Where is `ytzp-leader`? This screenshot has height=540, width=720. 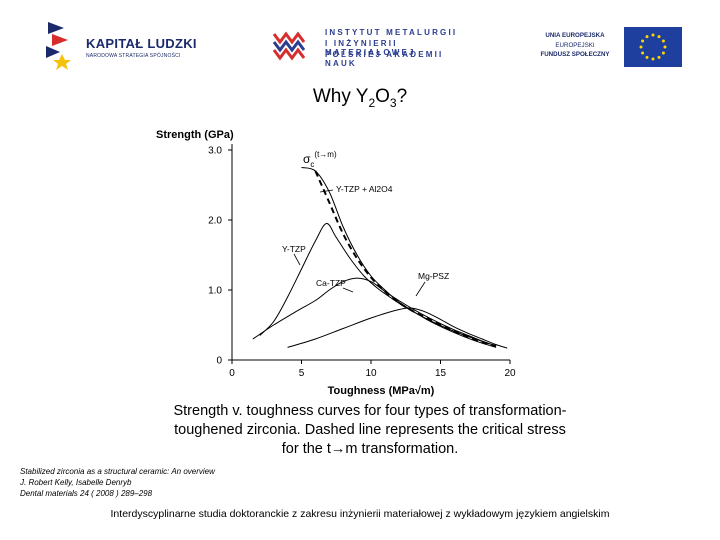 ytzp-leader is located at coordinates (297, 259).